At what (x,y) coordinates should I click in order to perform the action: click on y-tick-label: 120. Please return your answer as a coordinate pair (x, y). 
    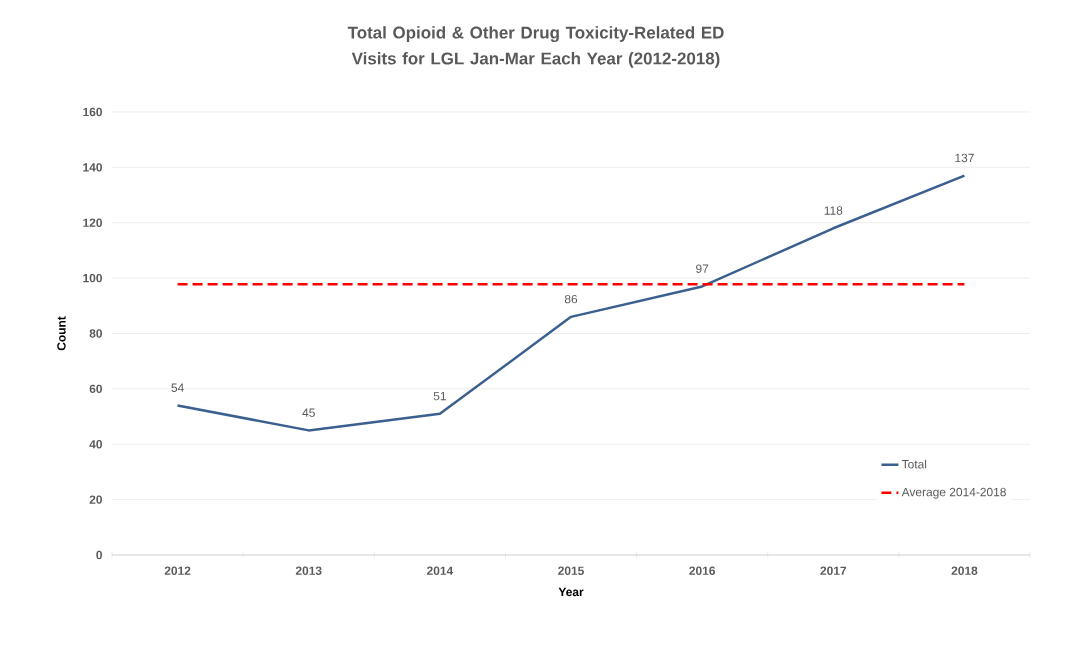
    Looking at the image, I should click on (92, 222).